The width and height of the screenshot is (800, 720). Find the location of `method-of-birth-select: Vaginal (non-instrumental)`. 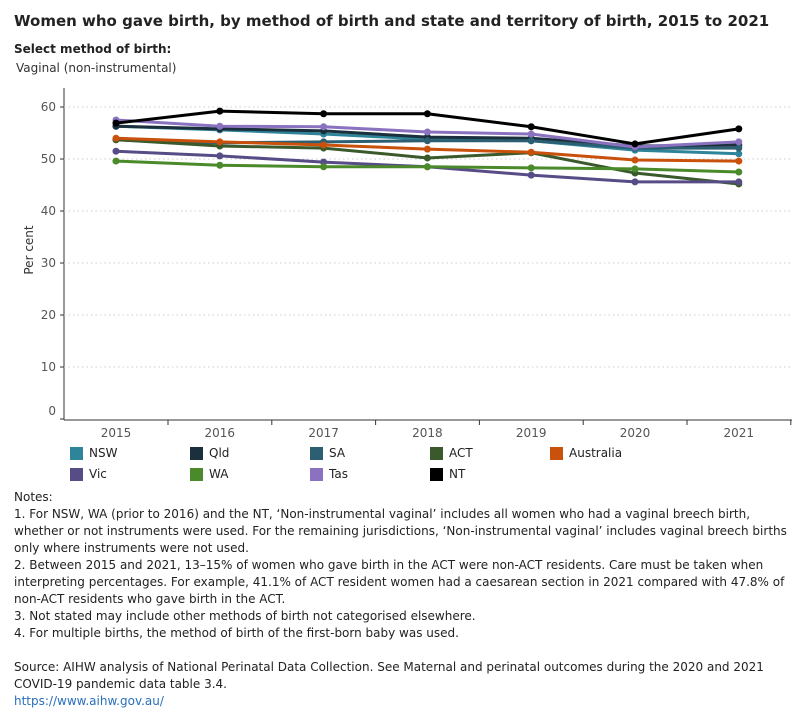

method-of-birth-select: Vaginal (non-instrumental) is located at coordinates (96, 68).